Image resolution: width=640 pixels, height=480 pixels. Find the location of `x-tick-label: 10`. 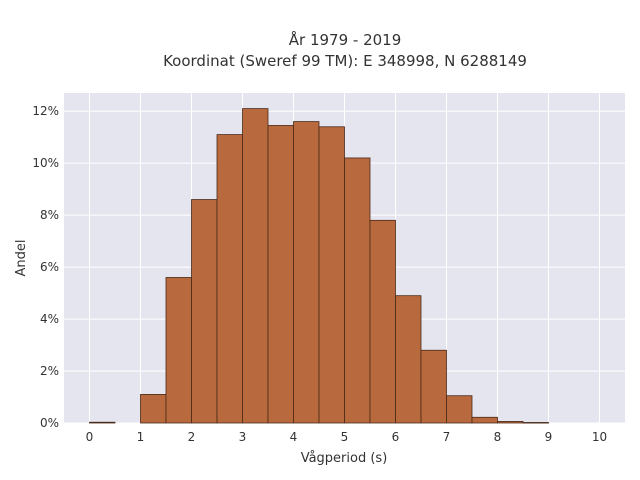

x-tick-label: 10 is located at coordinates (599, 437).